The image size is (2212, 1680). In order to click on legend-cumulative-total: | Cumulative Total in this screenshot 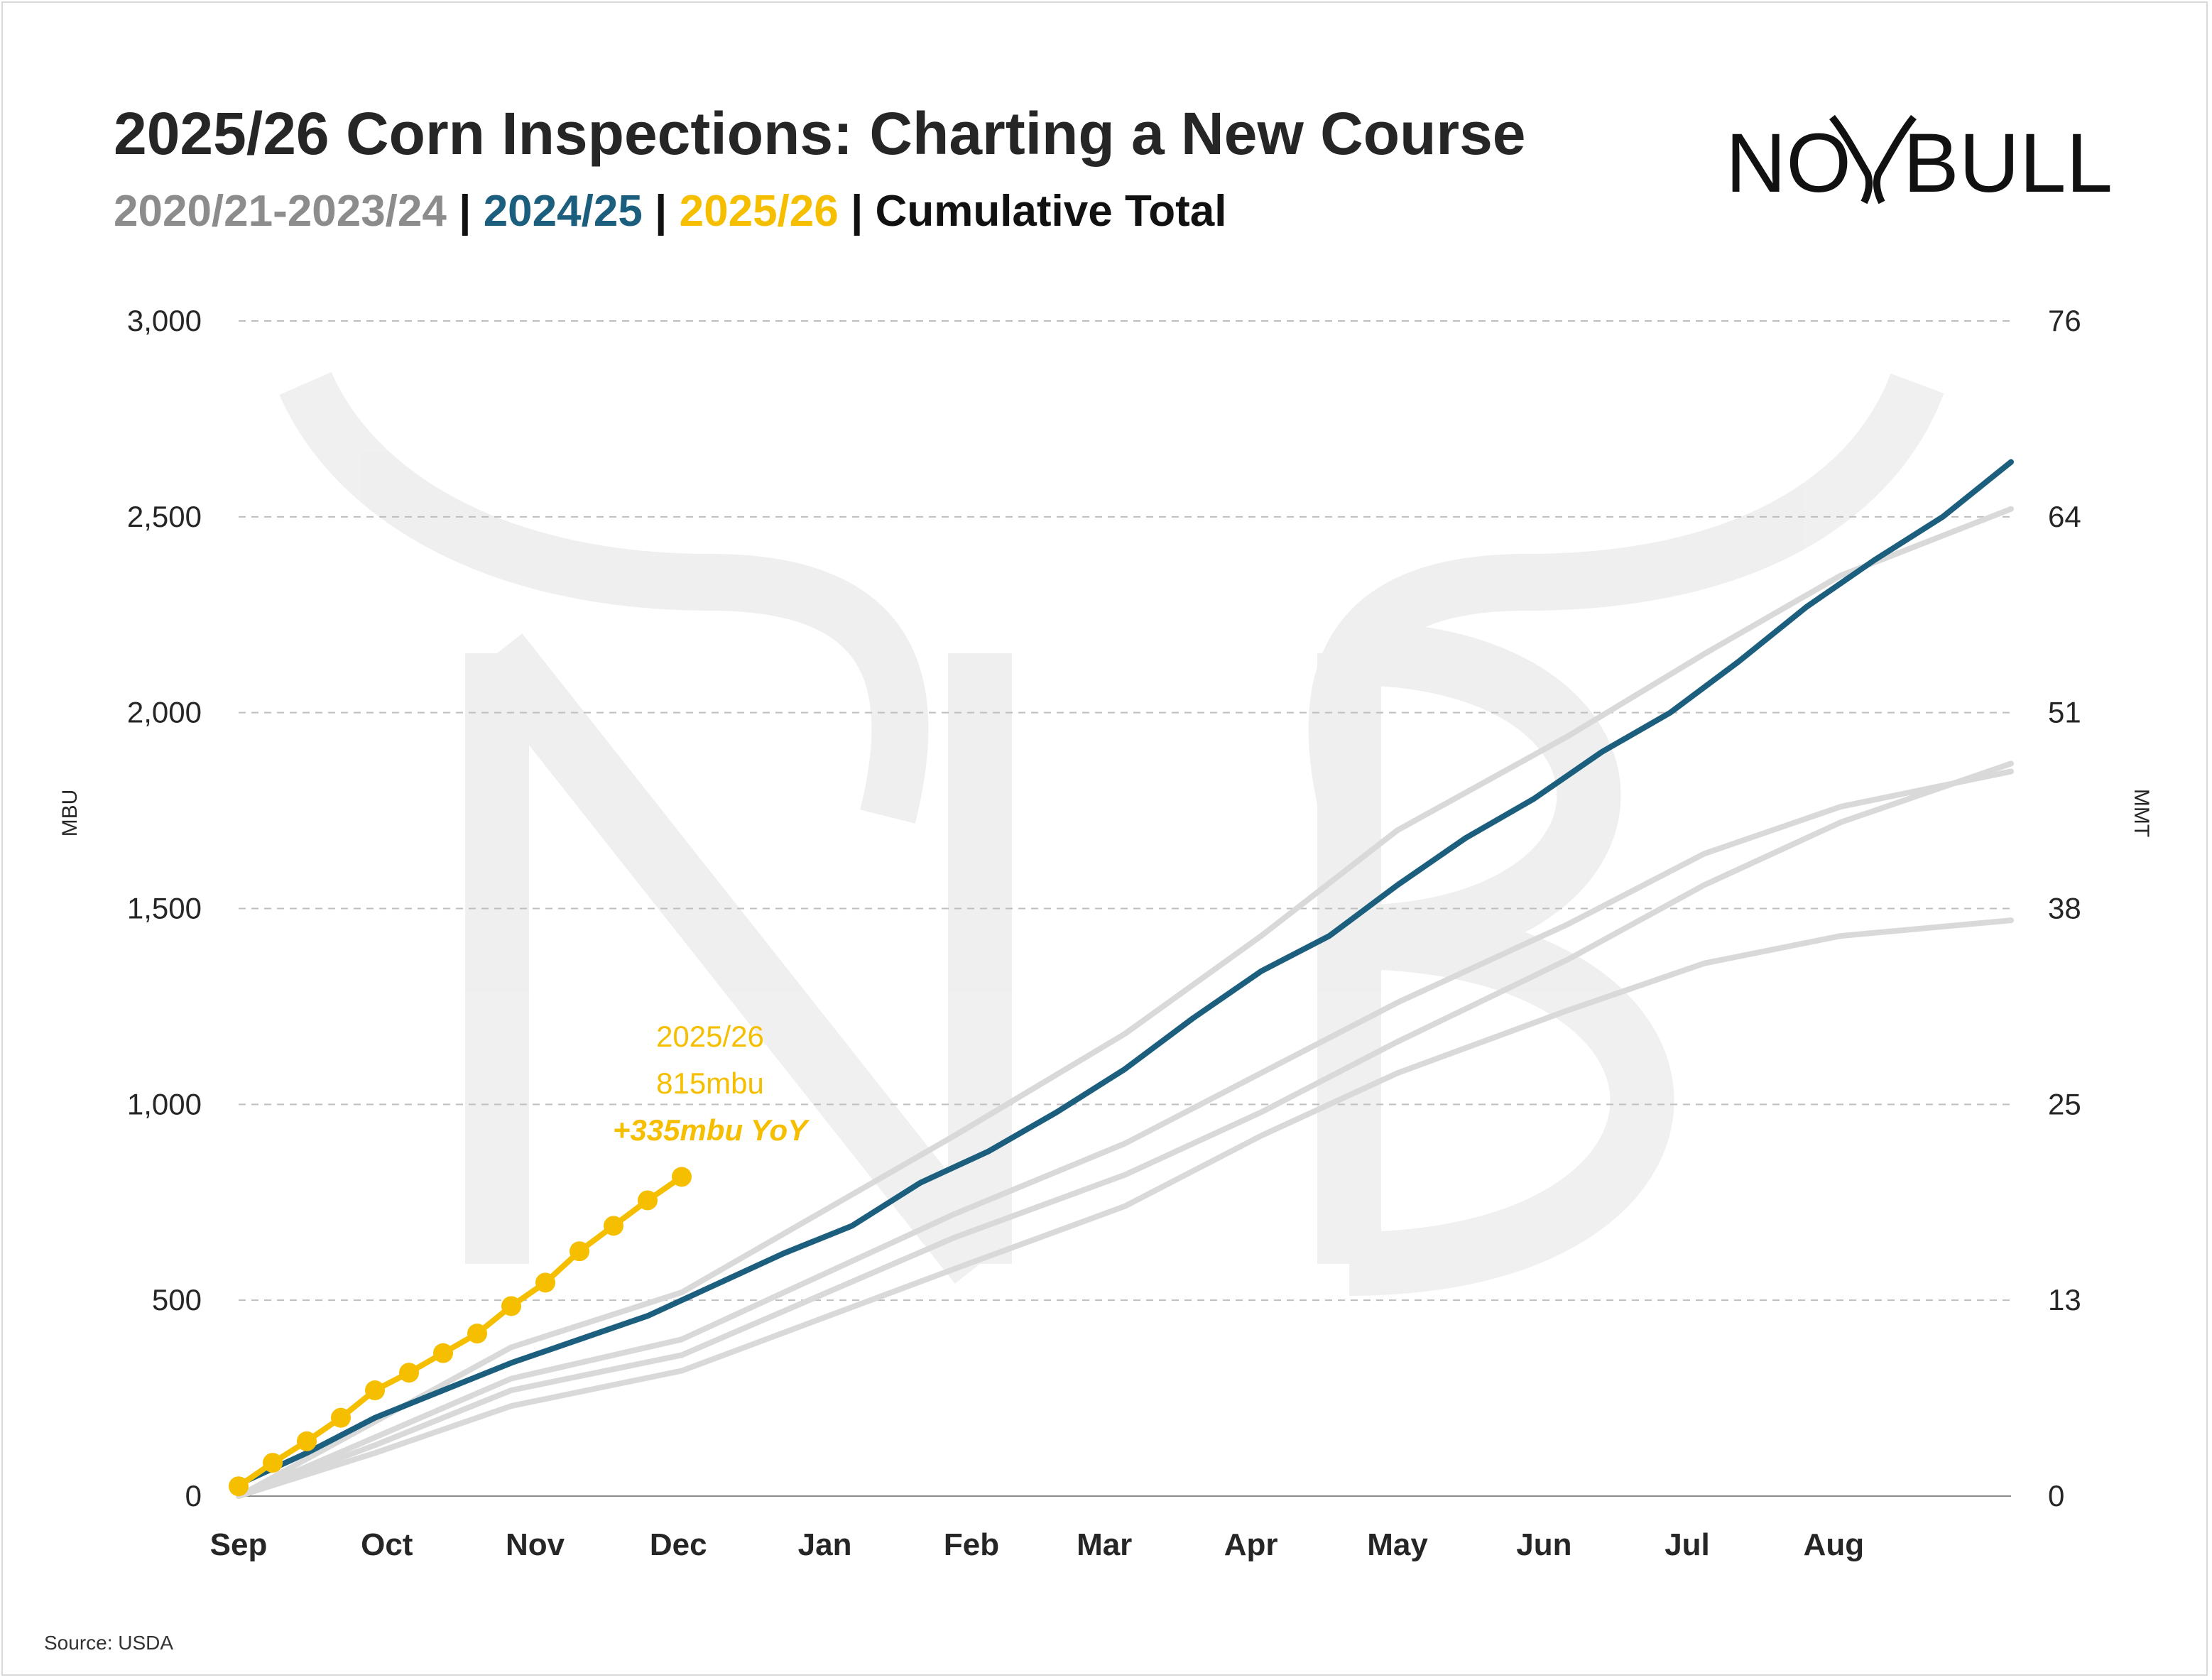, I will do `click(1032, 211)`.